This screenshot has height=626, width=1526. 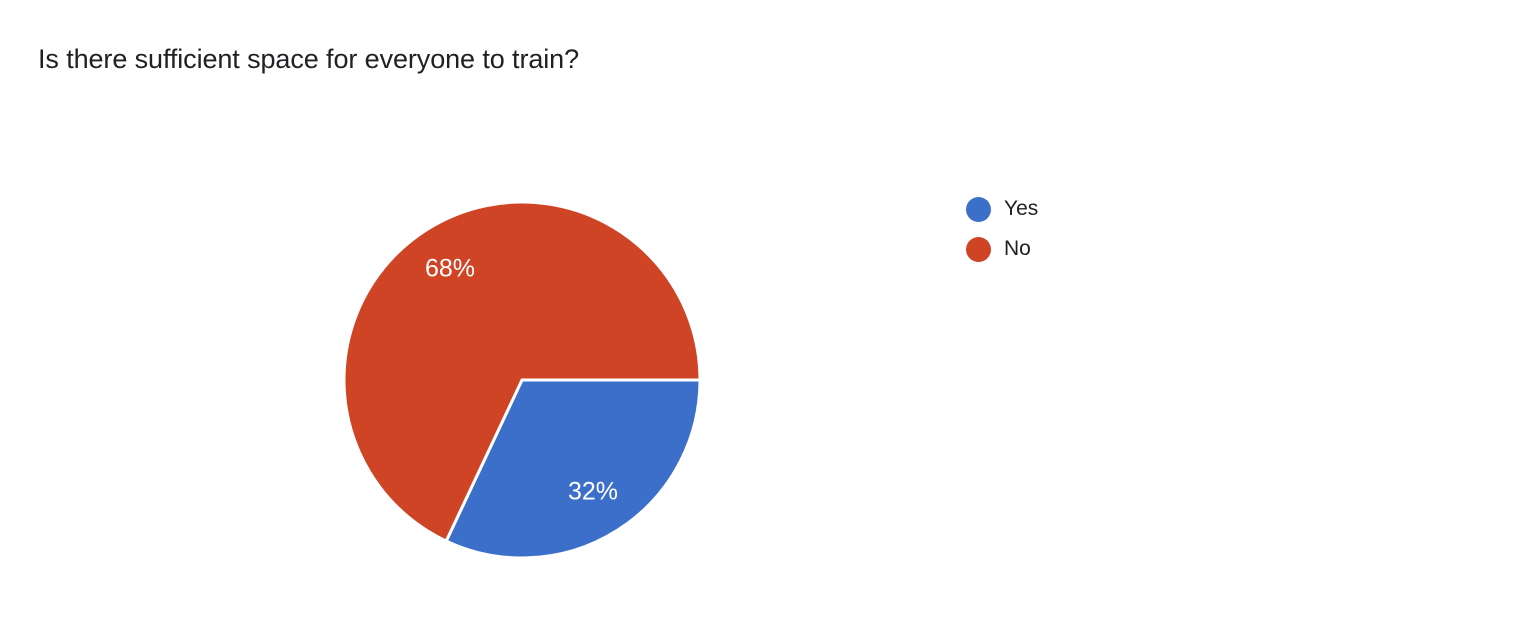 I want to click on legend-item-label: No, so click(x=1017, y=248).